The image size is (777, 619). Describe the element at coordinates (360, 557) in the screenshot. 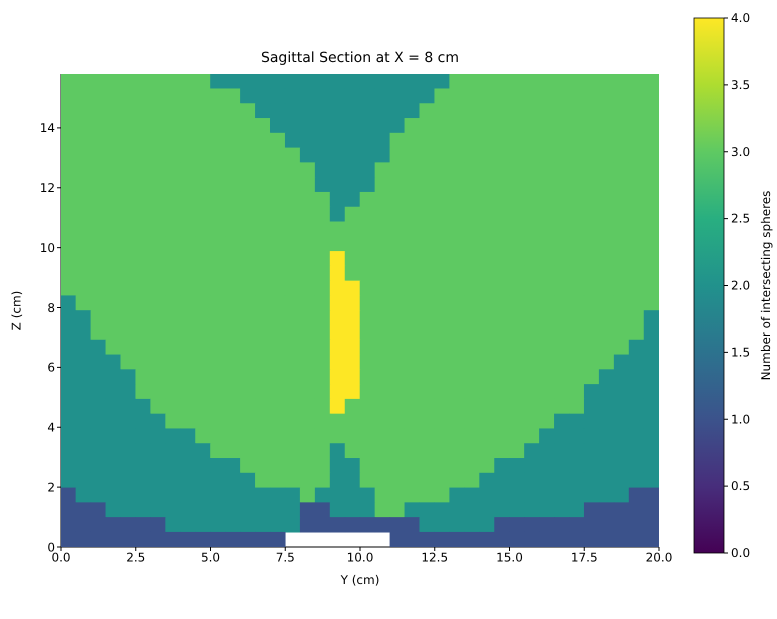

I see `x-tick-label: 10.0` at that location.